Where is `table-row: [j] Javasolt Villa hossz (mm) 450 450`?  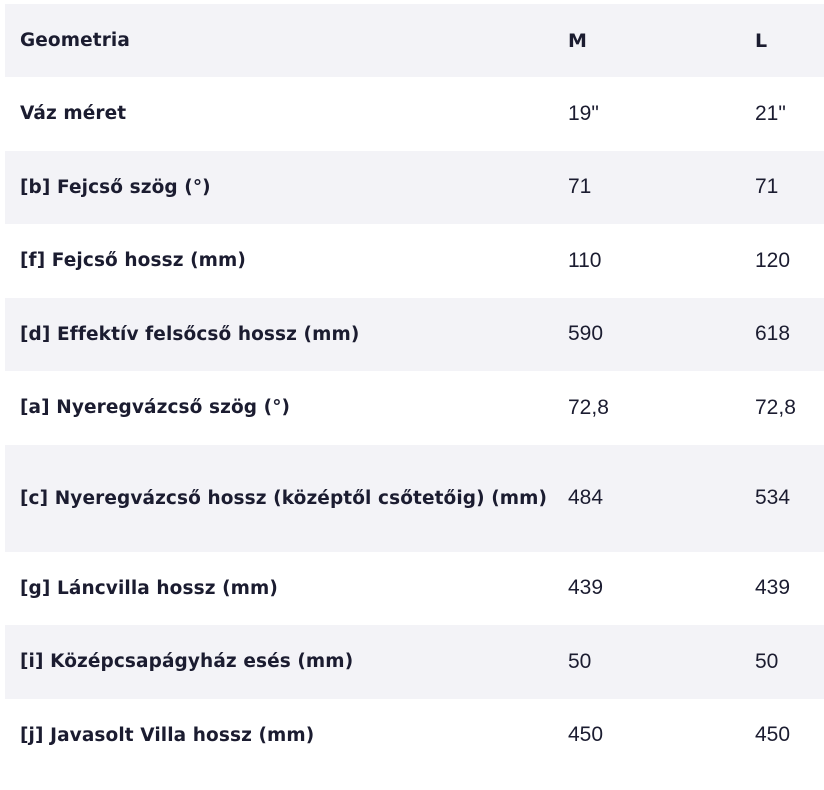
table-row: [j] Javasolt Villa hossz (mm) 450 450 is located at coordinates (414, 736).